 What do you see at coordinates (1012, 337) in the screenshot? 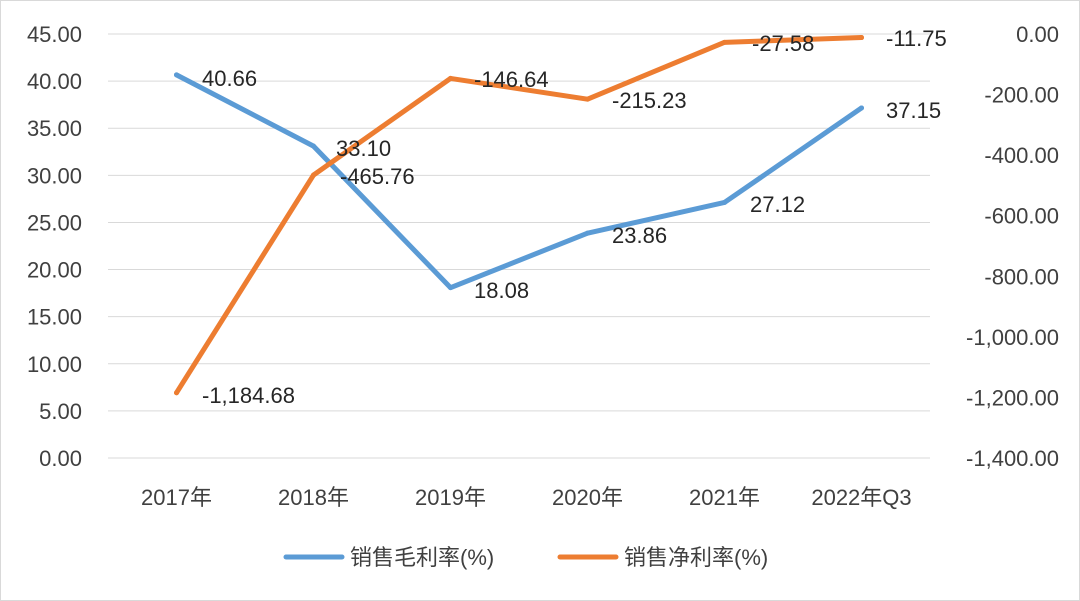
I see `right-axis-tick-label: -1,000.00` at bounding box center [1012, 337].